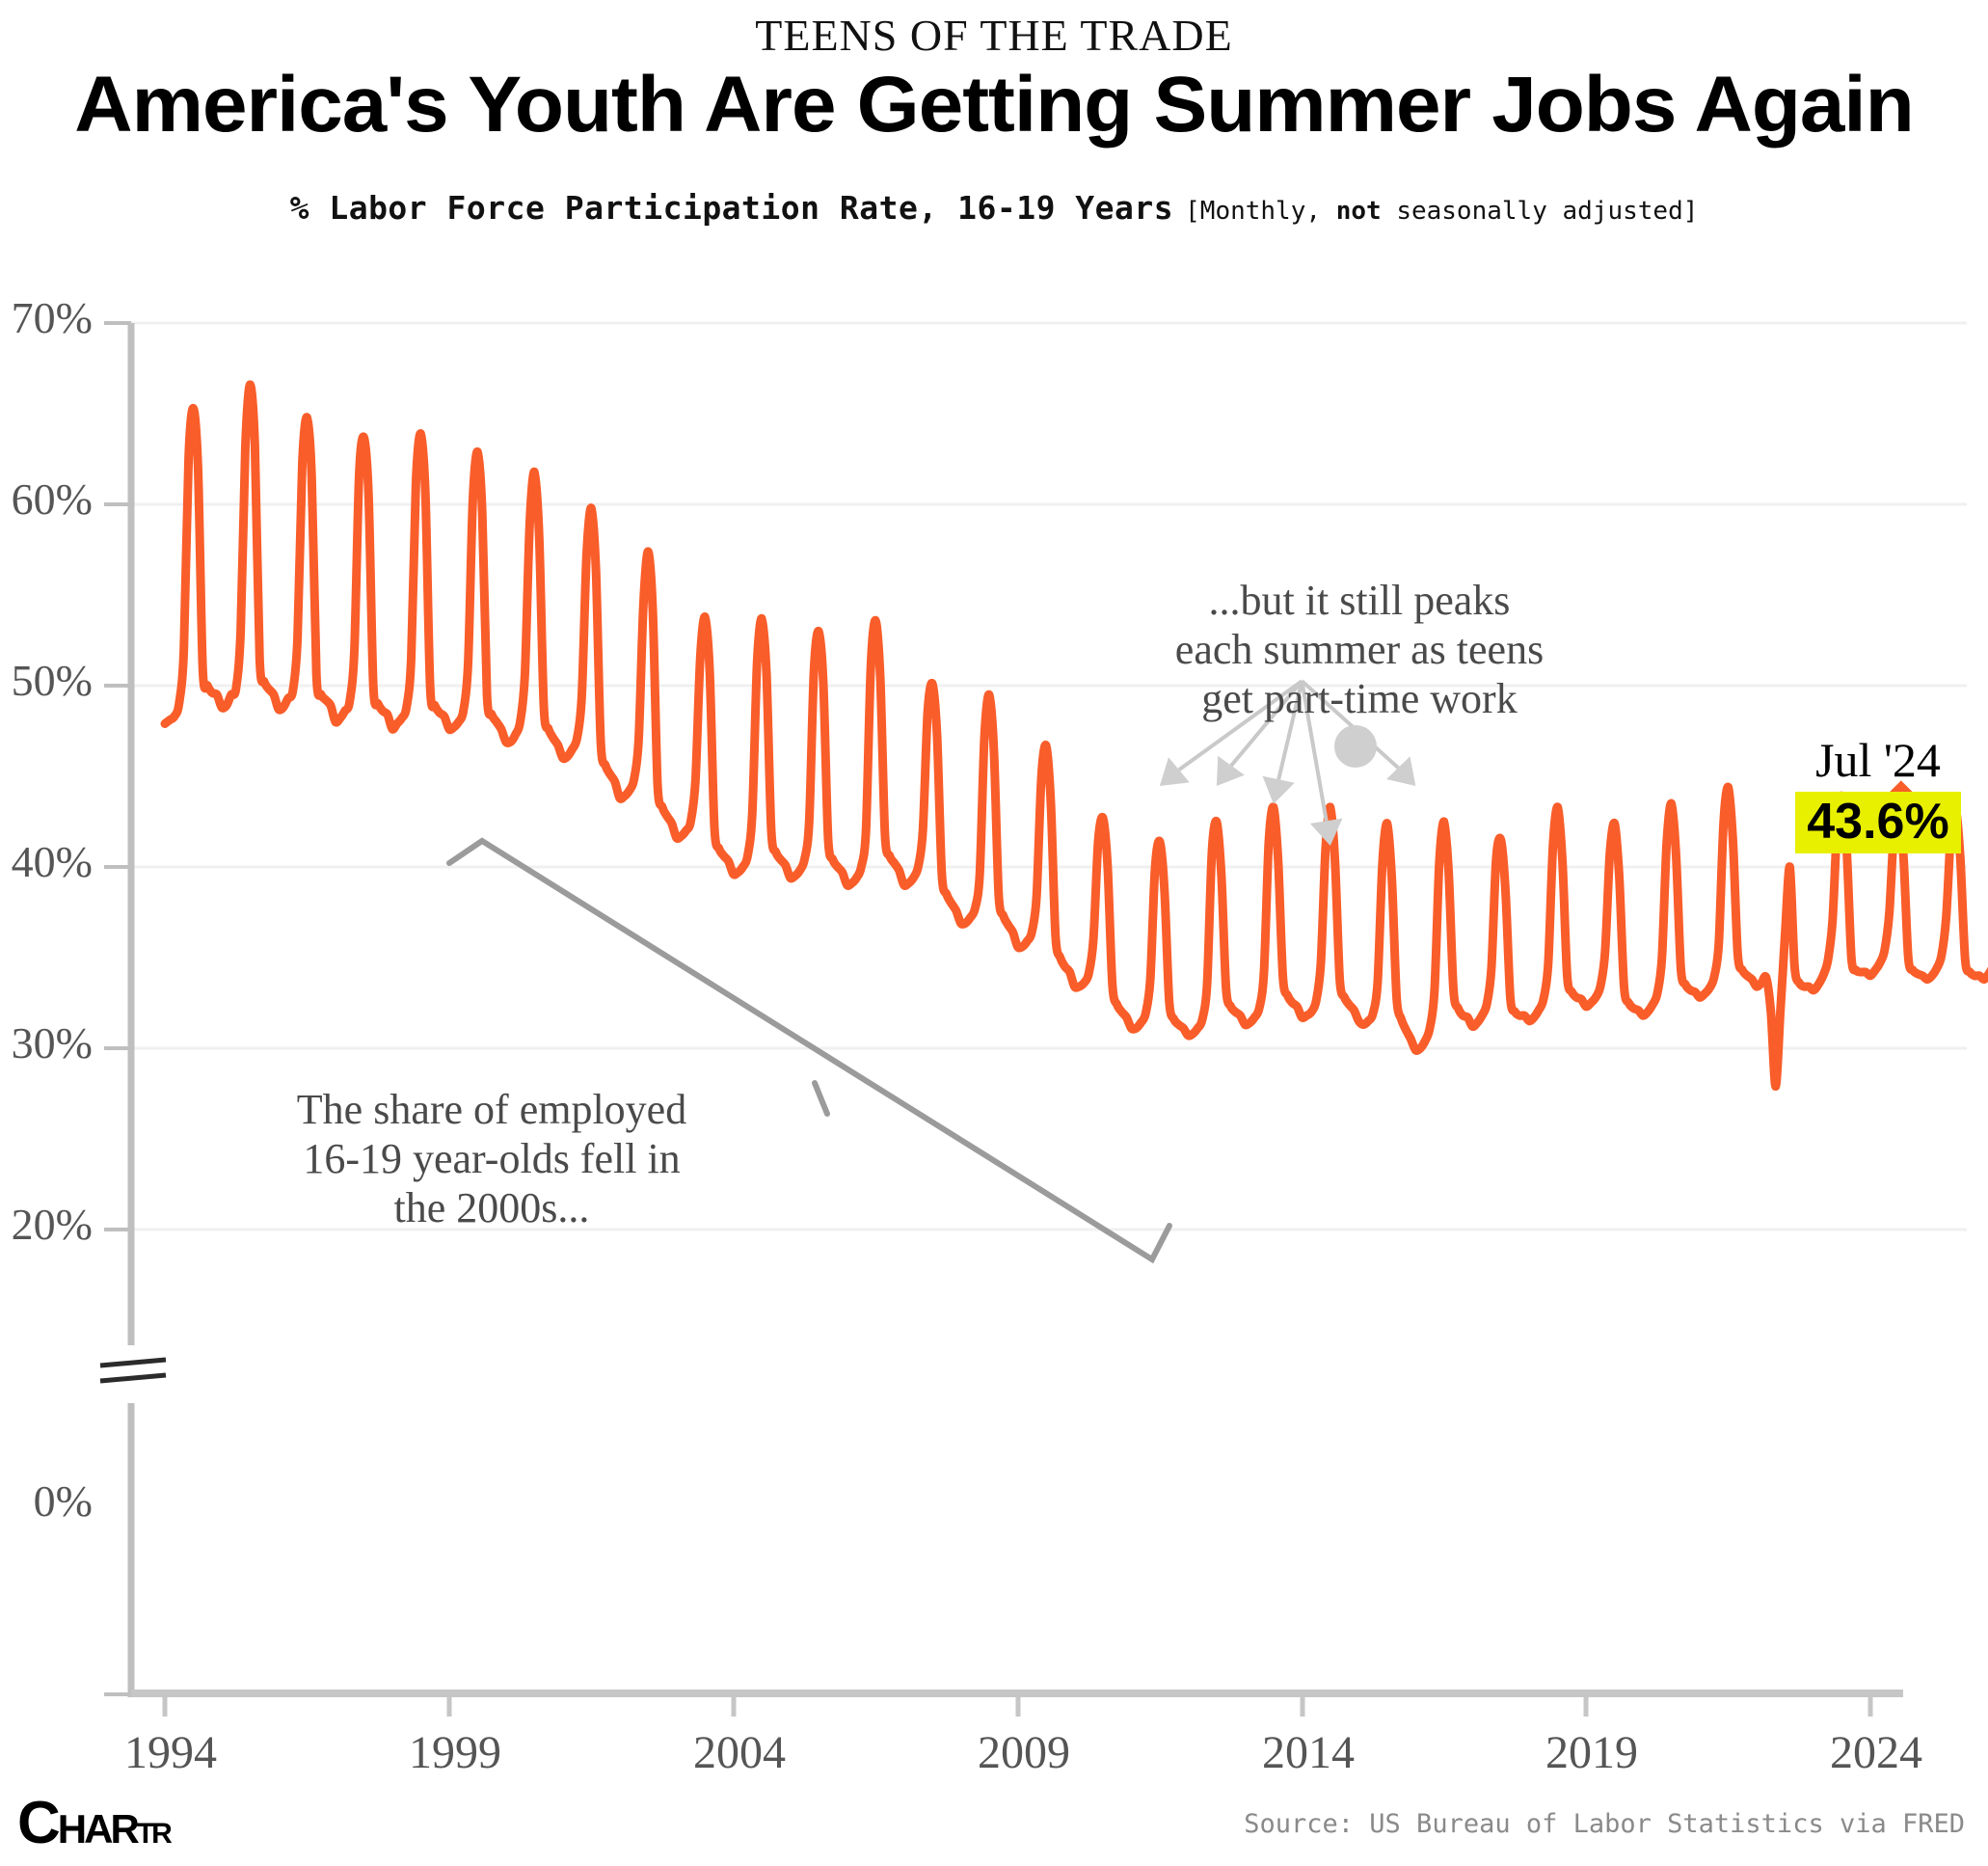  What do you see at coordinates (1359, 600) in the screenshot?
I see `annotation-peaks-line1: ...but it still peaks` at bounding box center [1359, 600].